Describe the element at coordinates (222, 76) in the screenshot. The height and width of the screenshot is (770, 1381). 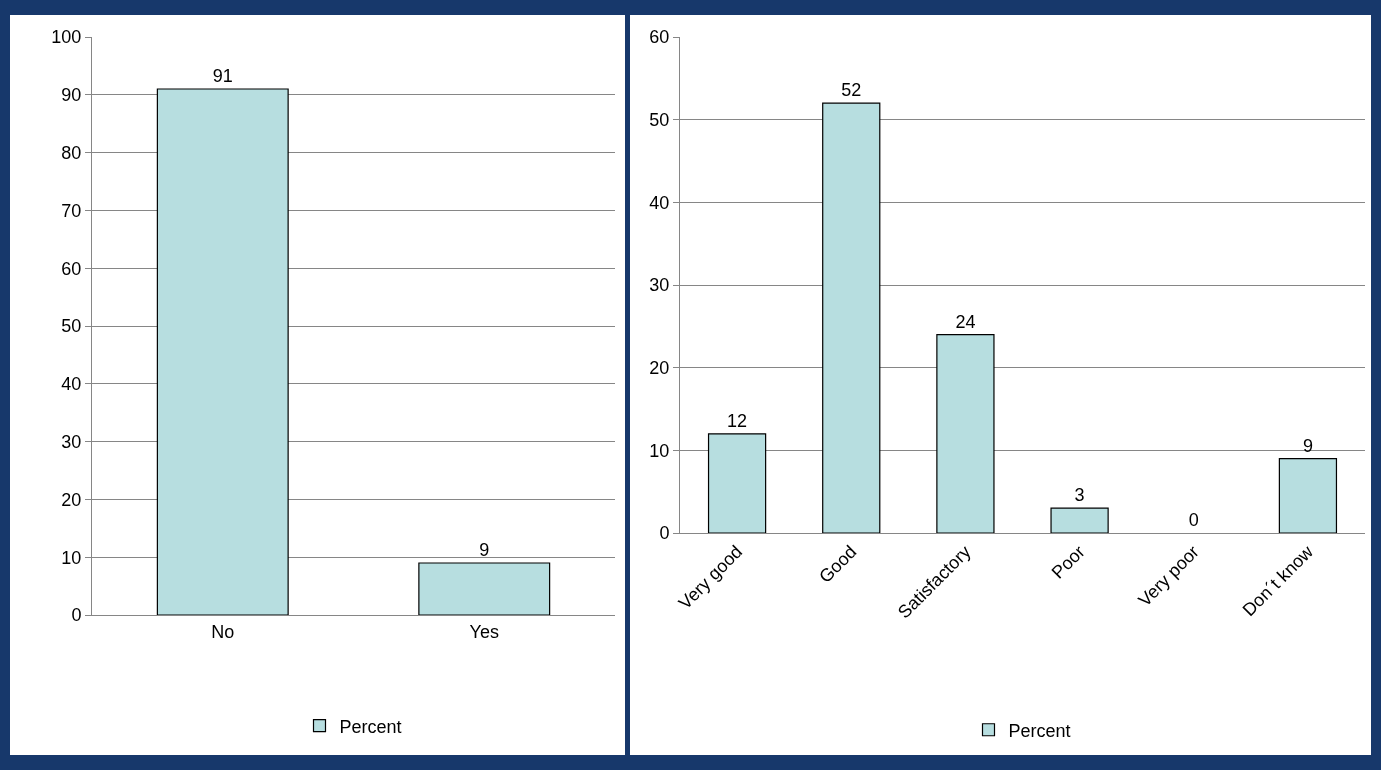
I see `data-label: 91` at that location.